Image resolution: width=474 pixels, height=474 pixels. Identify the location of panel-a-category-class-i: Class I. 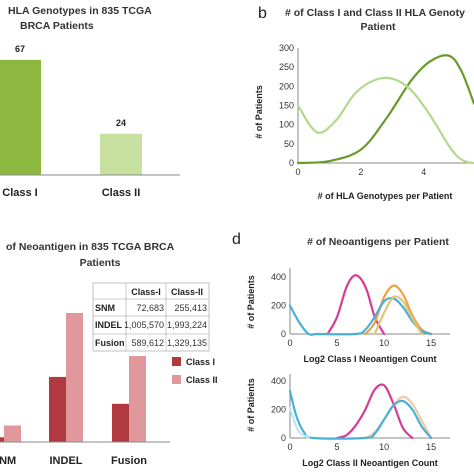
(19, 193).